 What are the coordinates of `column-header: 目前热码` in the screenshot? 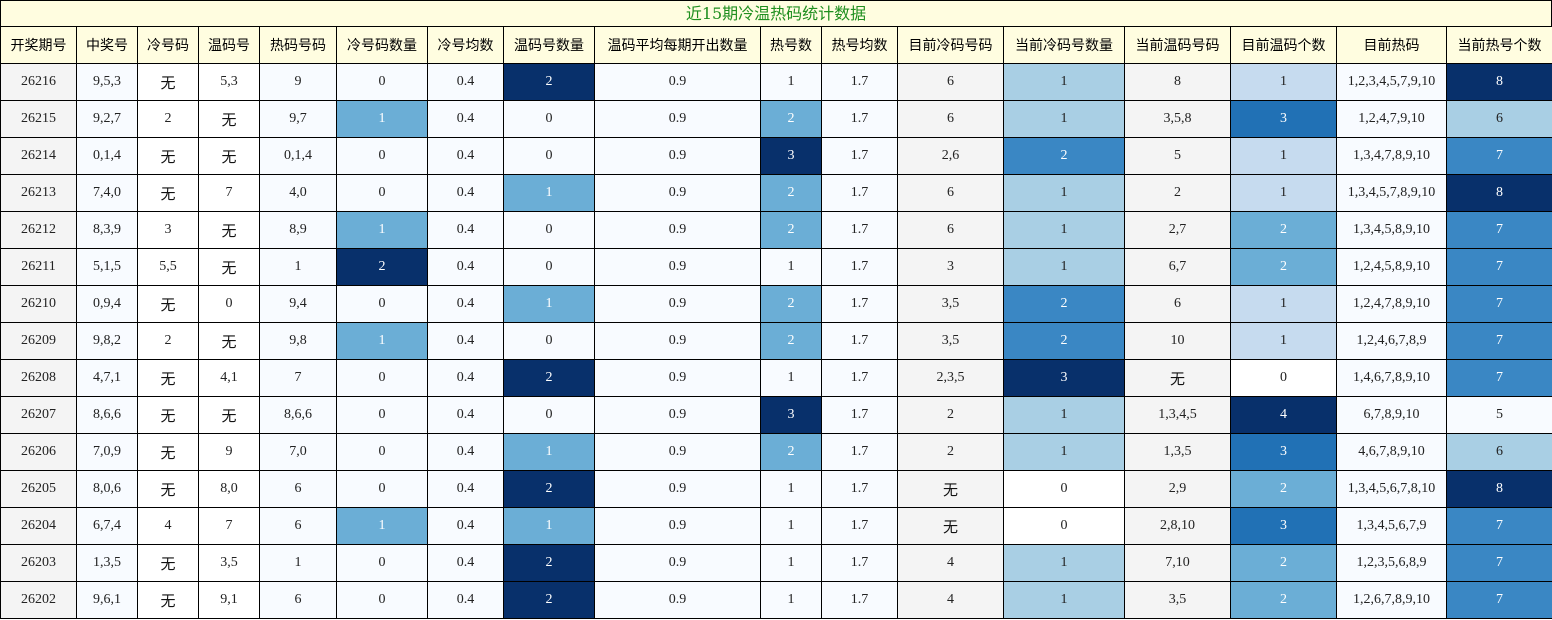 It's located at (1391, 45).